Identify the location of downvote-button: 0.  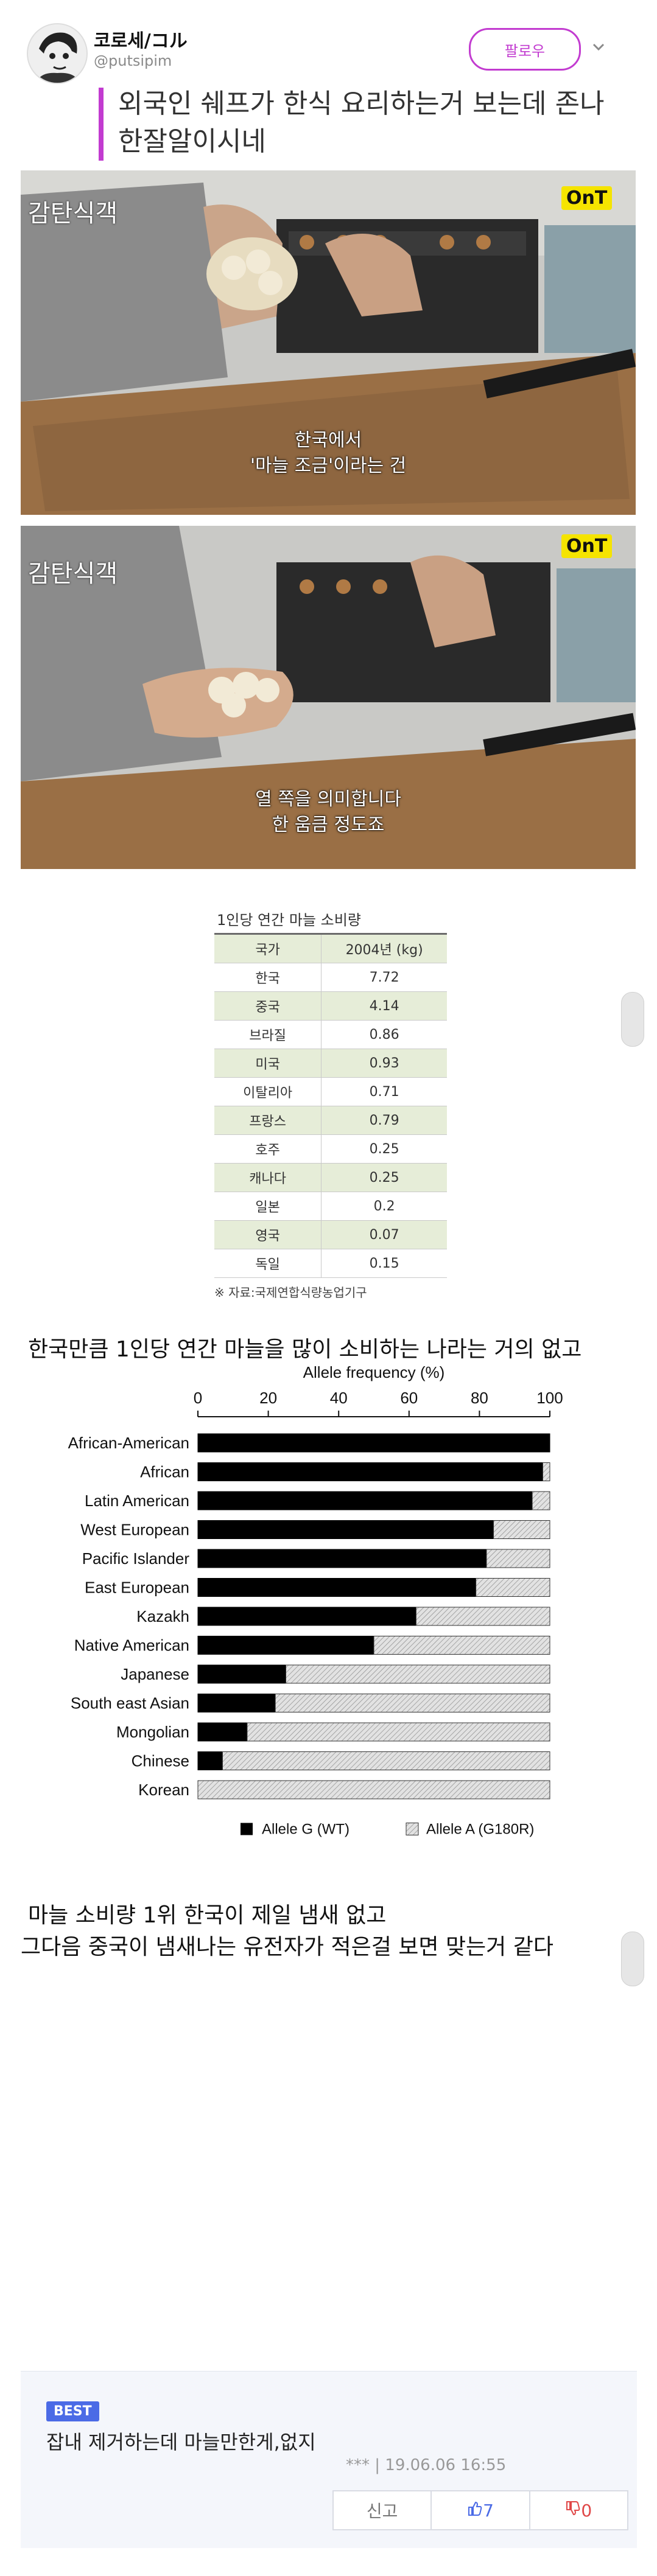
(578, 2510).